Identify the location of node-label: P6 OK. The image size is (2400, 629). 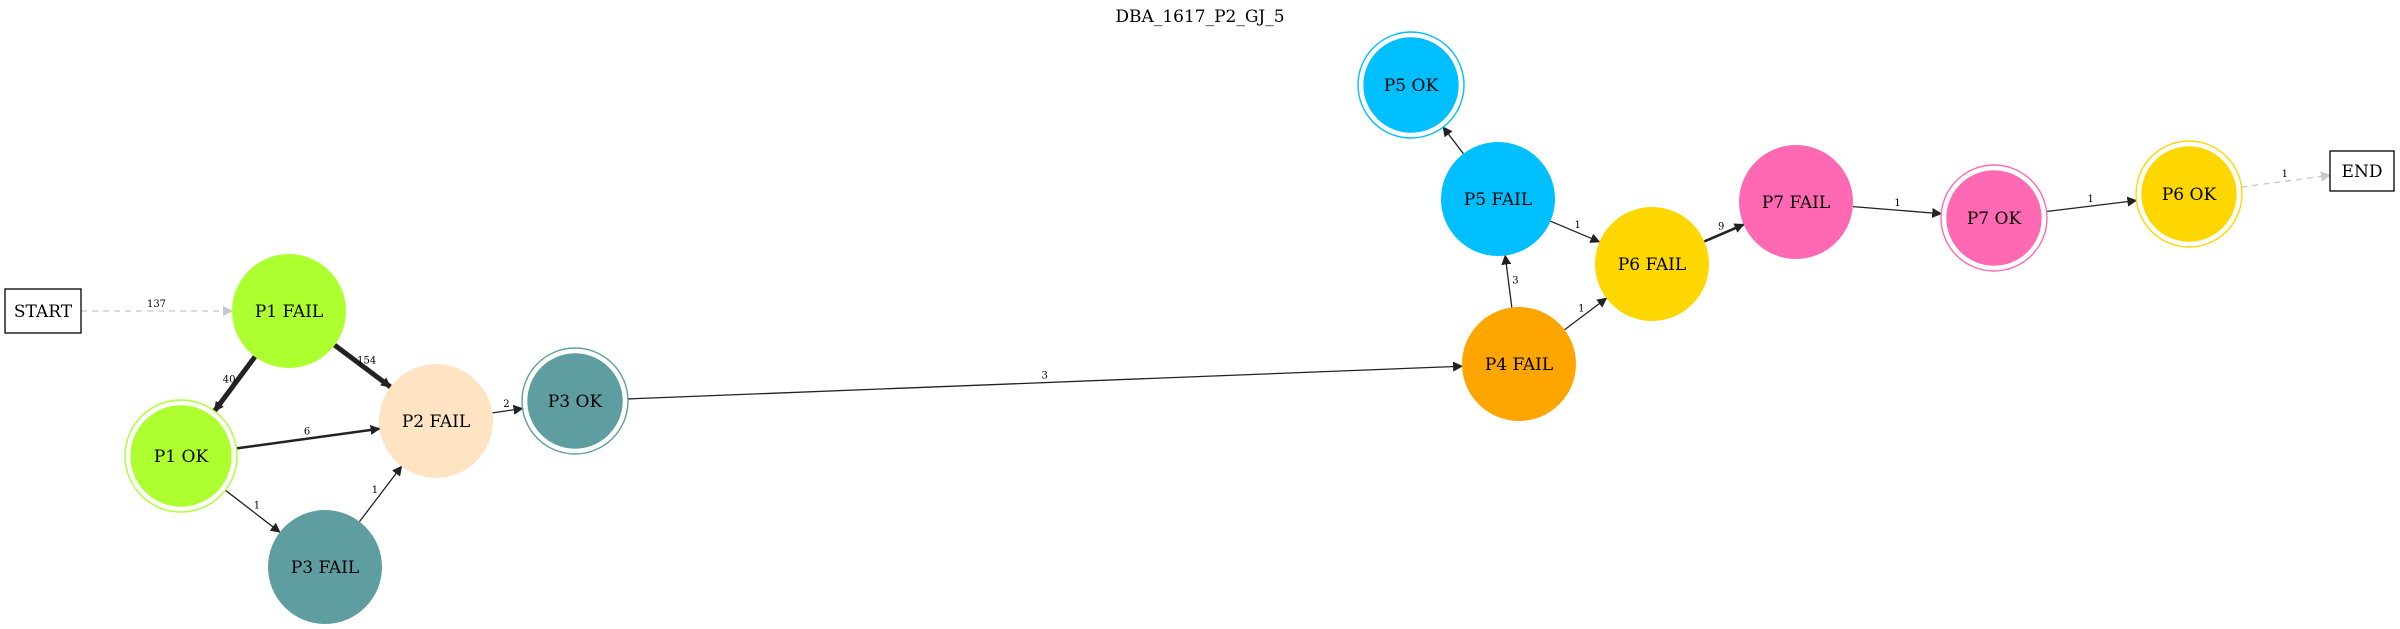
(2189, 195).